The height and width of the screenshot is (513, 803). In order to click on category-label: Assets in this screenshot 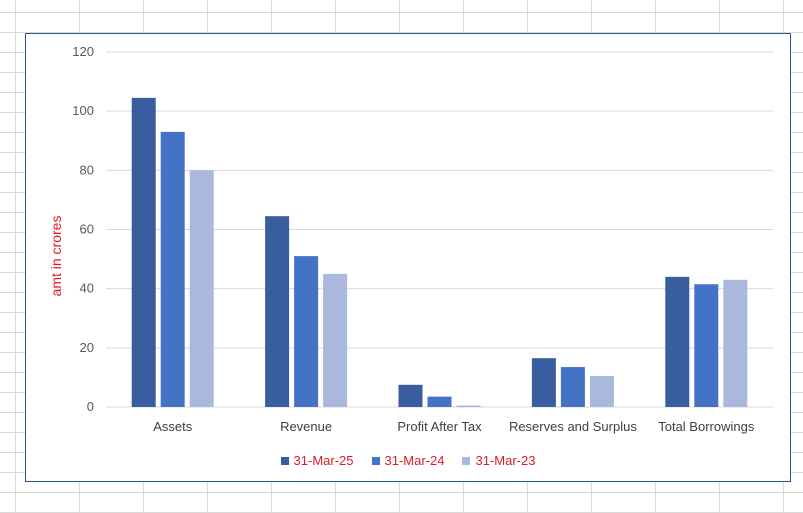, I will do `click(173, 426)`.